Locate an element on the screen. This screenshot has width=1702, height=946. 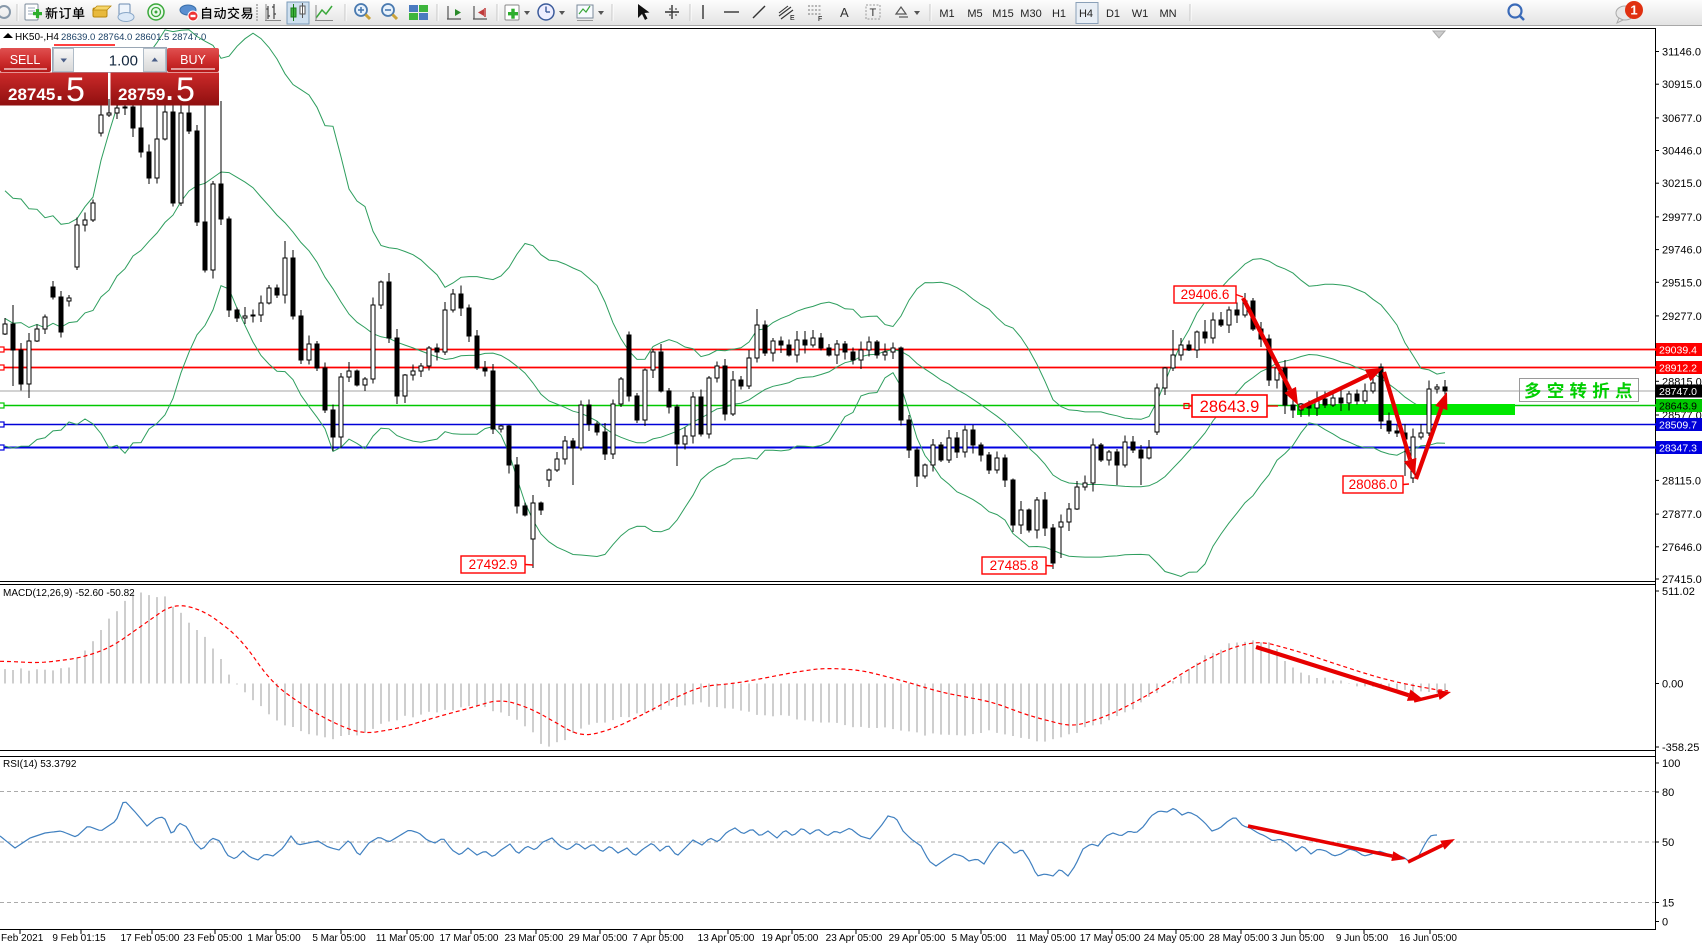
svg-text: 29039.4 is located at coordinates (1678, 351).